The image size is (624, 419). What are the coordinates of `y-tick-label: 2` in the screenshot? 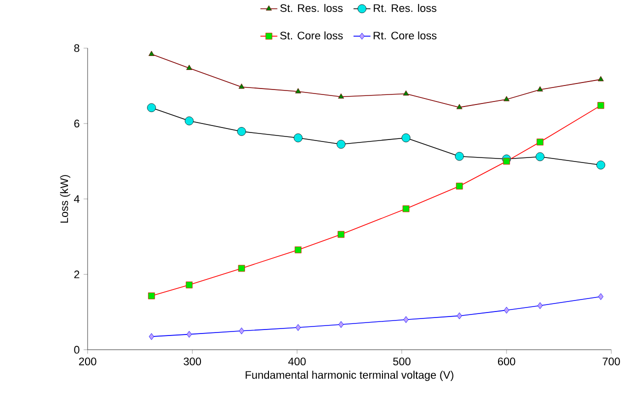 It's located at (77, 274).